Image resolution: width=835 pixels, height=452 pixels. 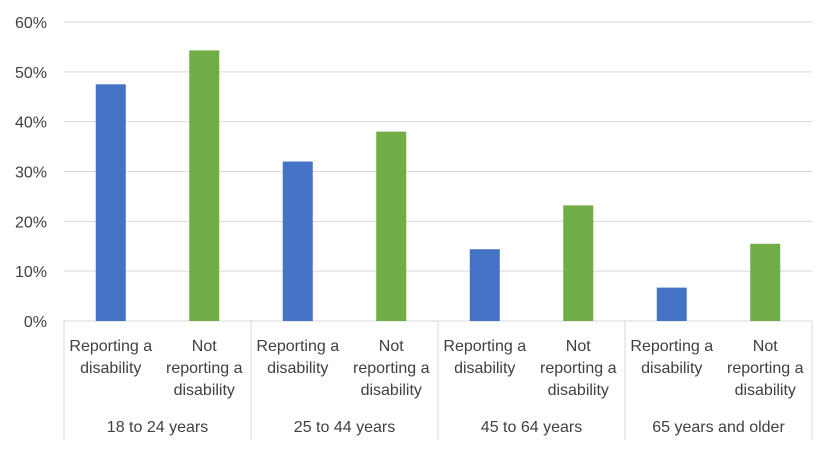 What do you see at coordinates (31, 73) in the screenshot?
I see `y-tick-label: 50%` at bounding box center [31, 73].